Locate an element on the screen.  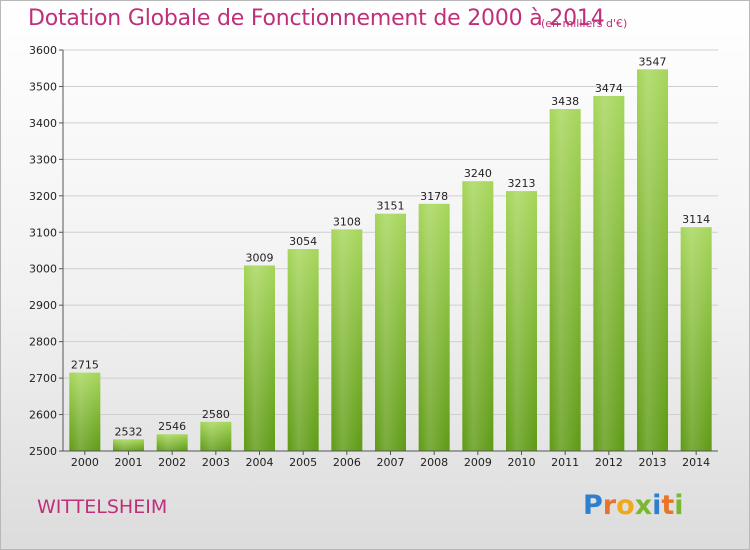
logo-letter: x is located at coordinates (643, 505).